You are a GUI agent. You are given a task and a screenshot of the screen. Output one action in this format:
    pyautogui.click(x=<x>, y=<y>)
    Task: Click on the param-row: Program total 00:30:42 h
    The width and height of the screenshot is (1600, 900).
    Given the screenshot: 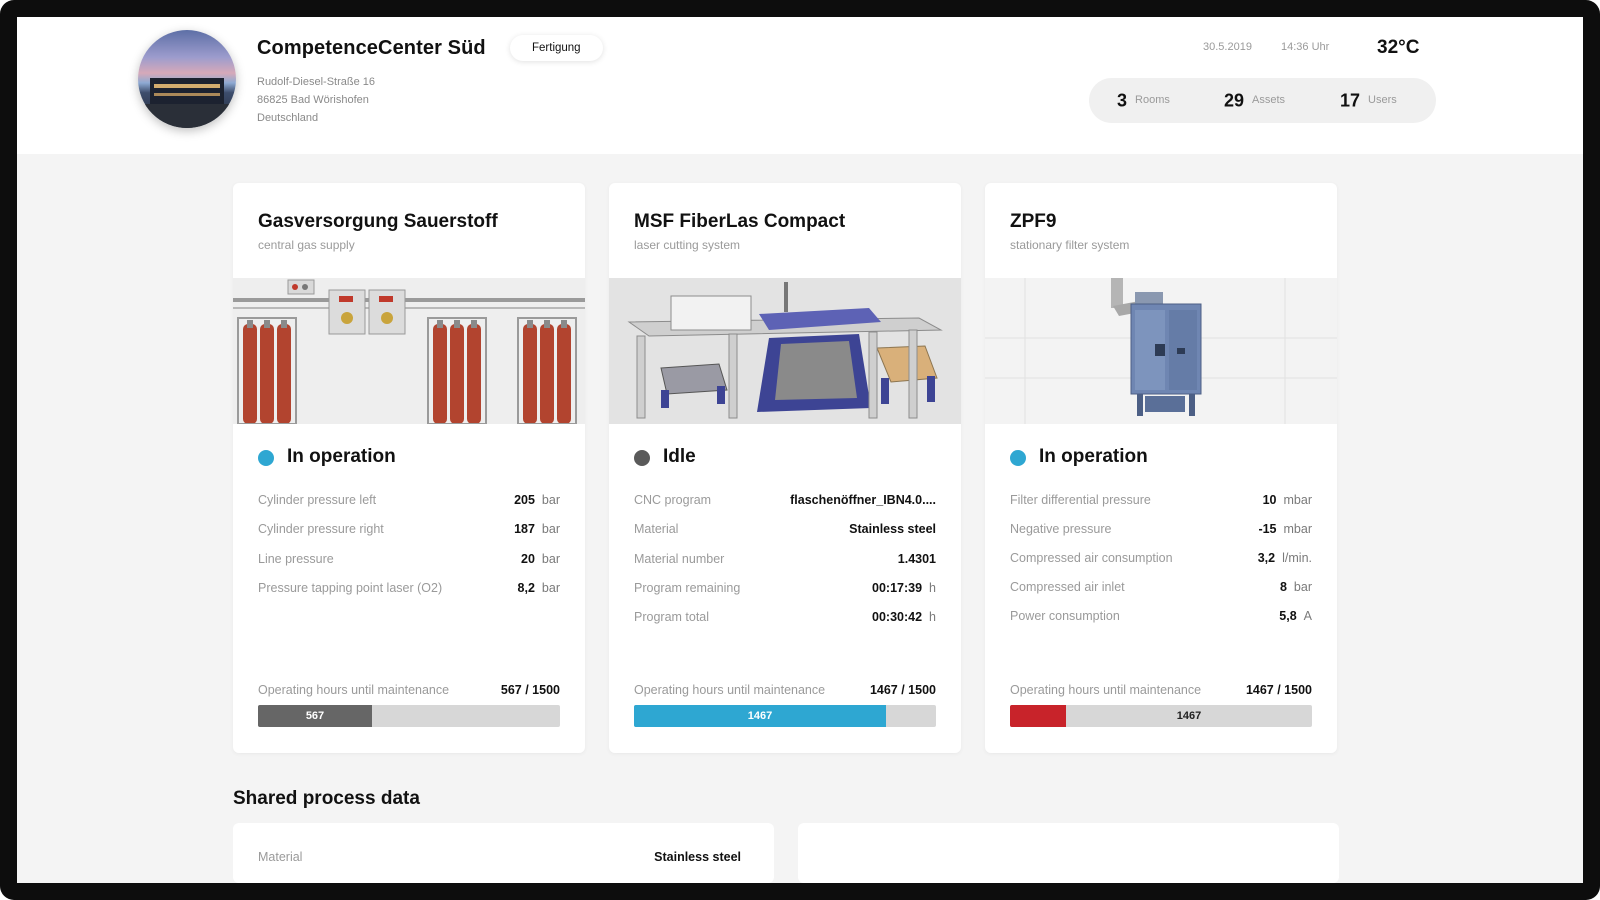 What is the action you would take?
    pyautogui.click(x=785, y=619)
    